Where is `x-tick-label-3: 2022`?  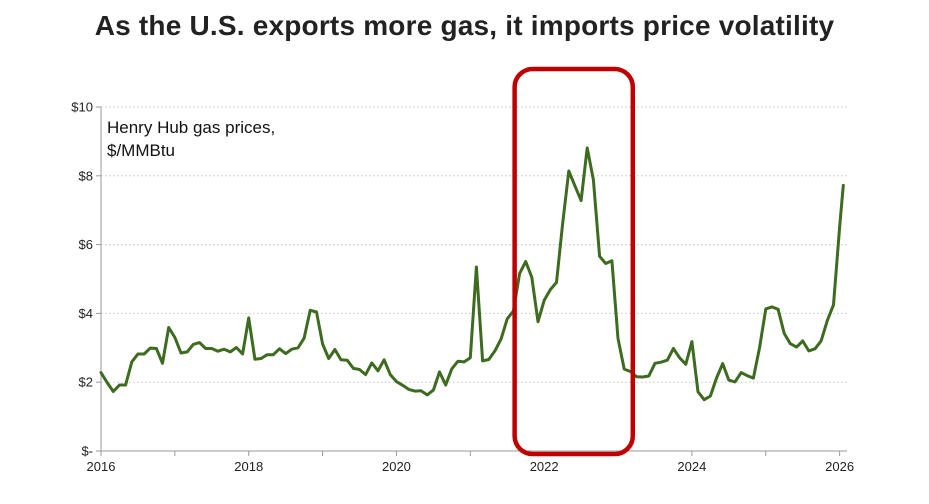 x-tick-label-3: 2022 is located at coordinates (544, 466).